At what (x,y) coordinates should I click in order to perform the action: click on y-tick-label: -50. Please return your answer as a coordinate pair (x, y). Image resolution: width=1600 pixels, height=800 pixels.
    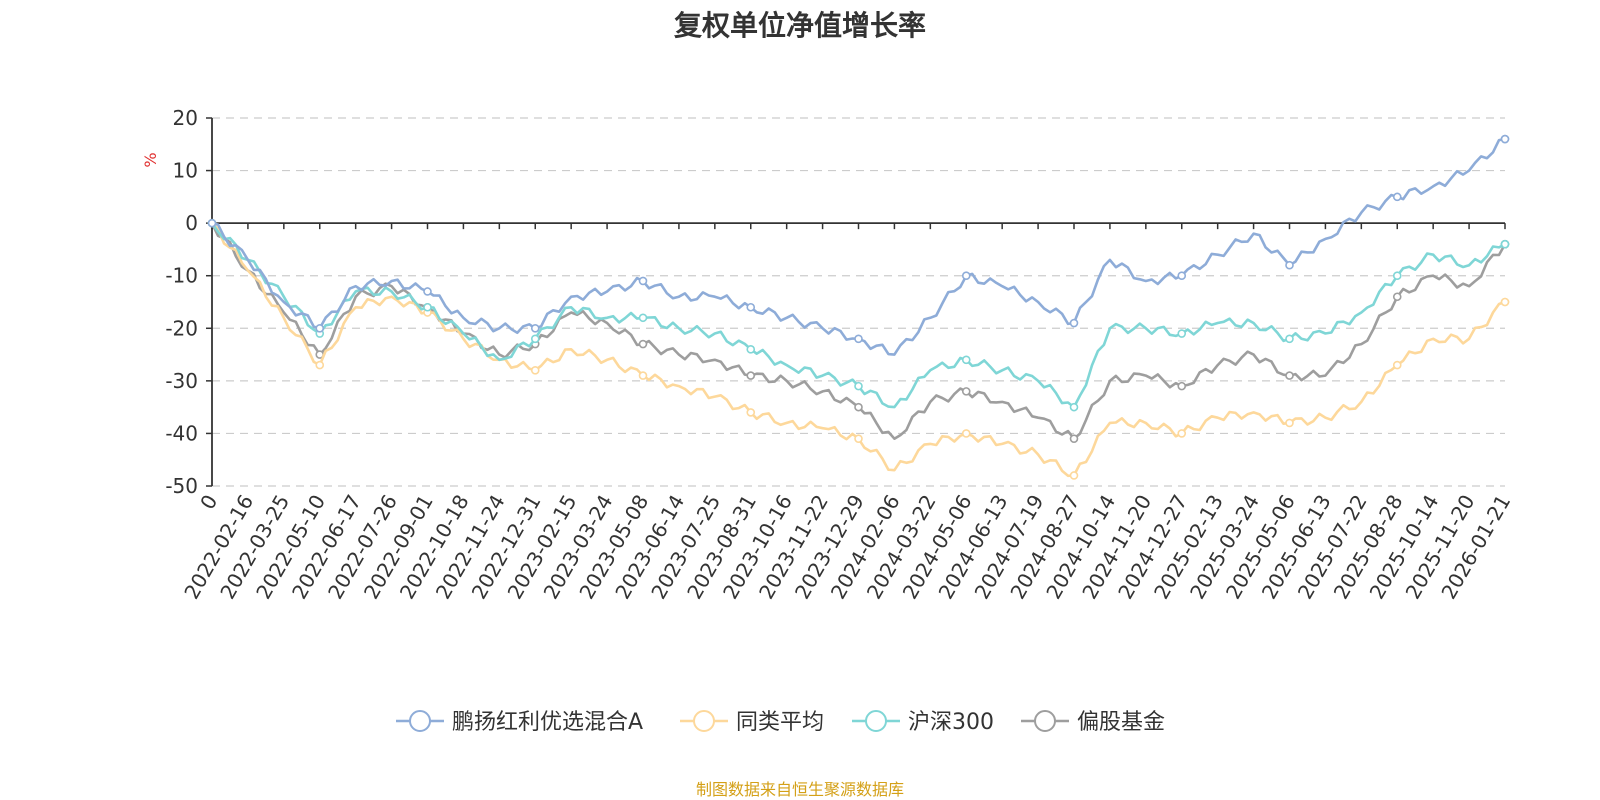
    Looking at the image, I should click on (181, 486).